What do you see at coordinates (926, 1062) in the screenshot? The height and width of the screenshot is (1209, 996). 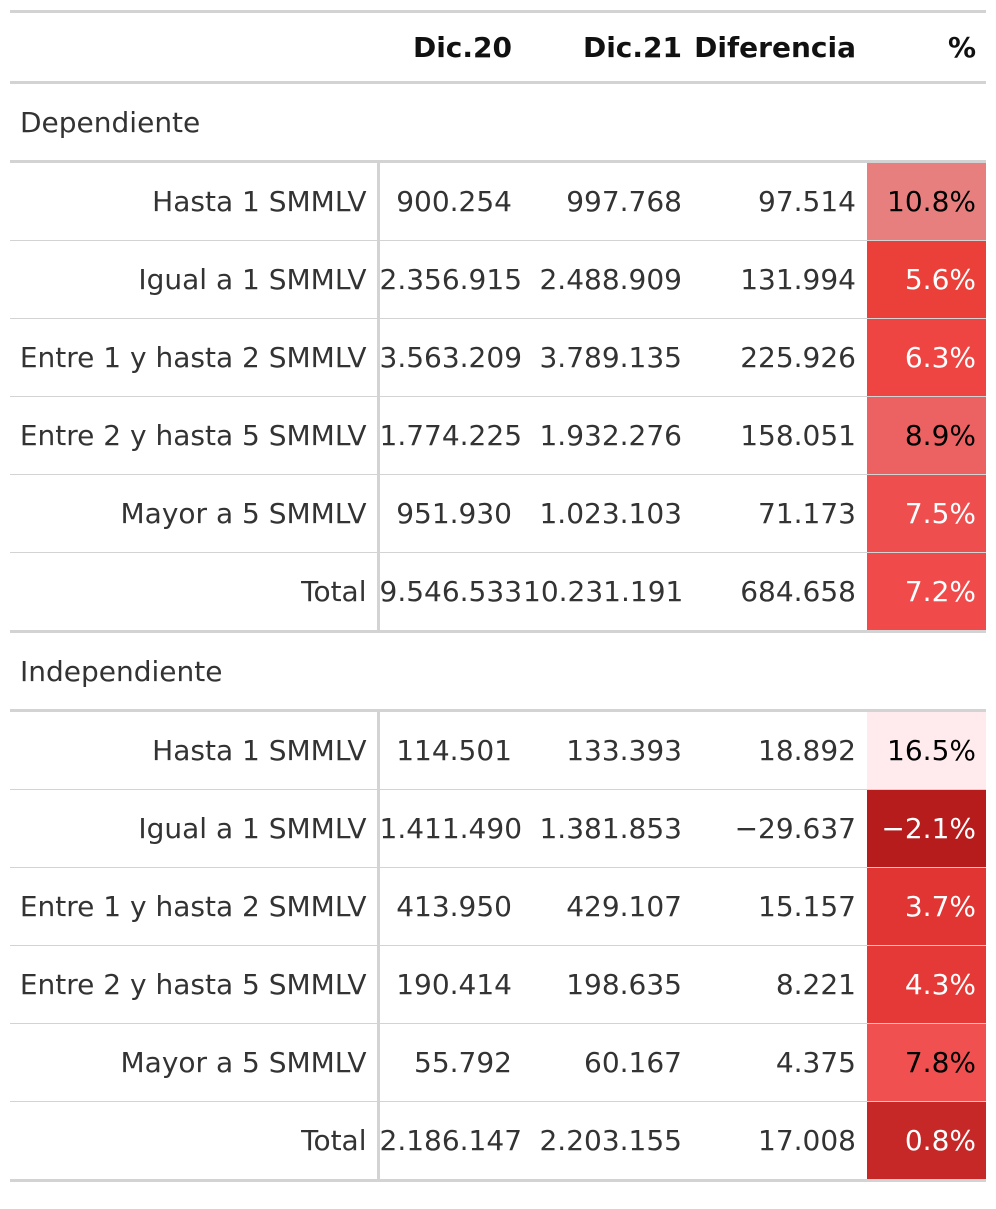 I see `cell-pct: 7.8%` at bounding box center [926, 1062].